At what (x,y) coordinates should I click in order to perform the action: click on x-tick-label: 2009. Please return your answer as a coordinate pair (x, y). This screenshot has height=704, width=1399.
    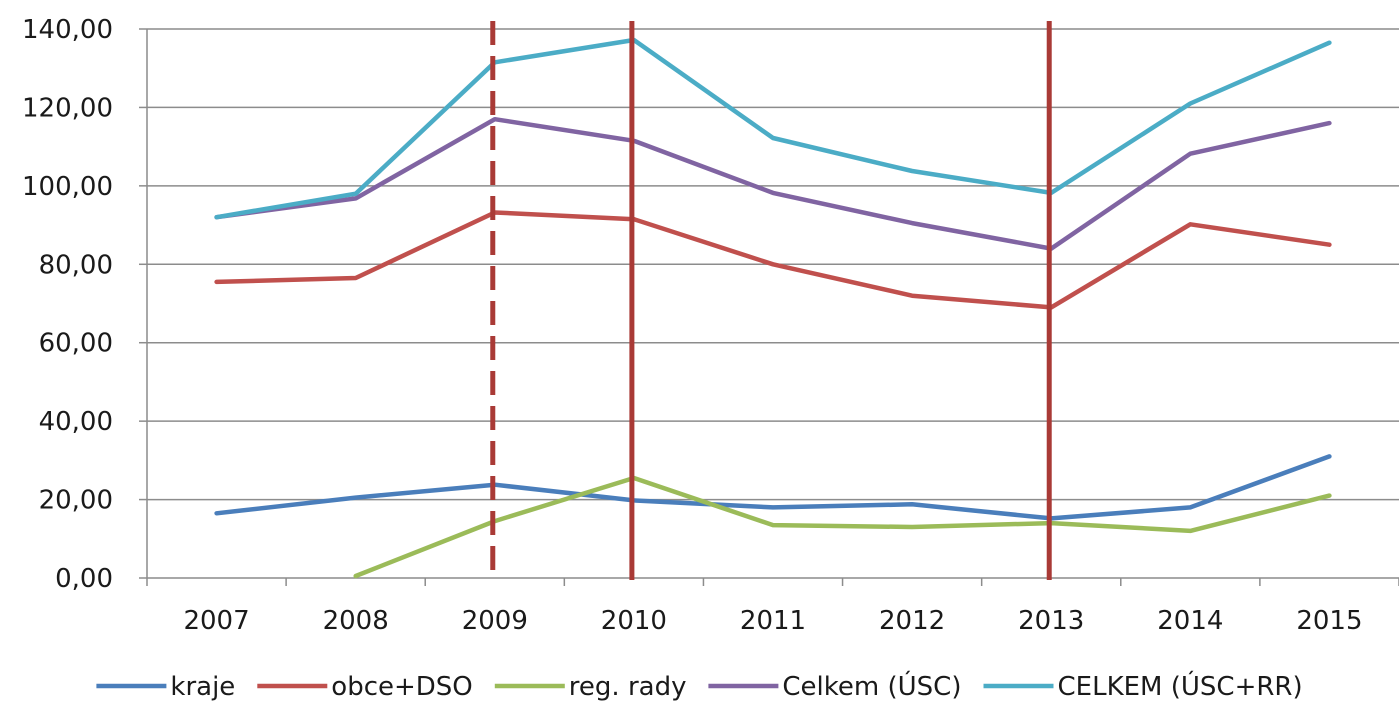
    Looking at the image, I should click on (495, 621).